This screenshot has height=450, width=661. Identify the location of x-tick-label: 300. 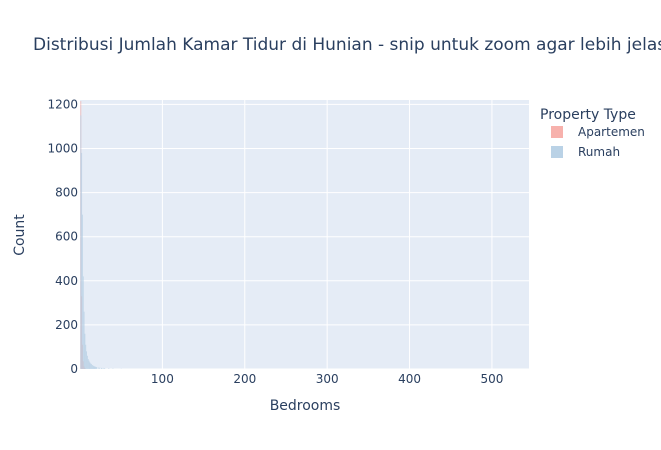
(327, 379).